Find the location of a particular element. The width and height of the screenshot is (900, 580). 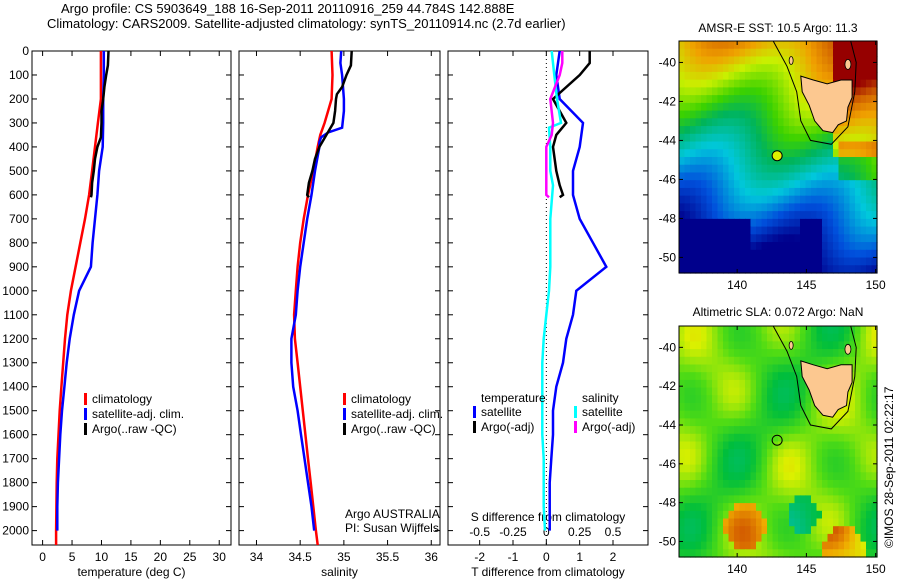

map-y-tick-label: -48 is located at coordinates (668, 218).